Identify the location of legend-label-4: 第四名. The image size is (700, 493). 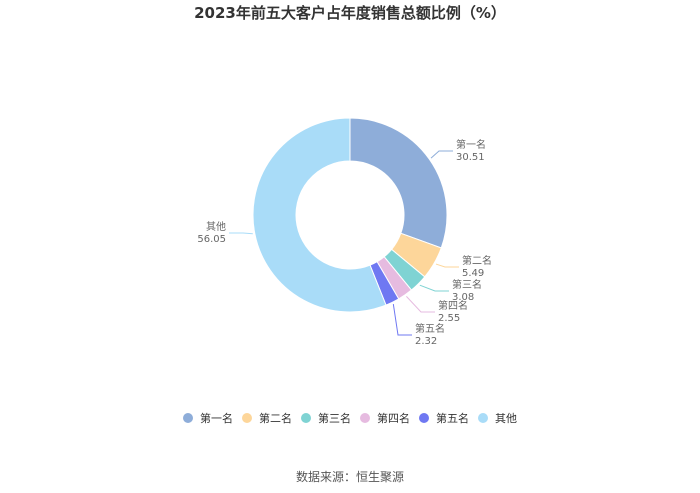
(393, 418).